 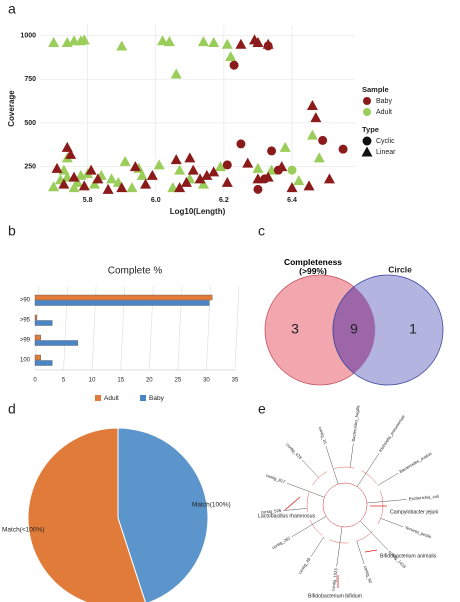 I want to click on legend-label: Baby, so click(x=384, y=101).